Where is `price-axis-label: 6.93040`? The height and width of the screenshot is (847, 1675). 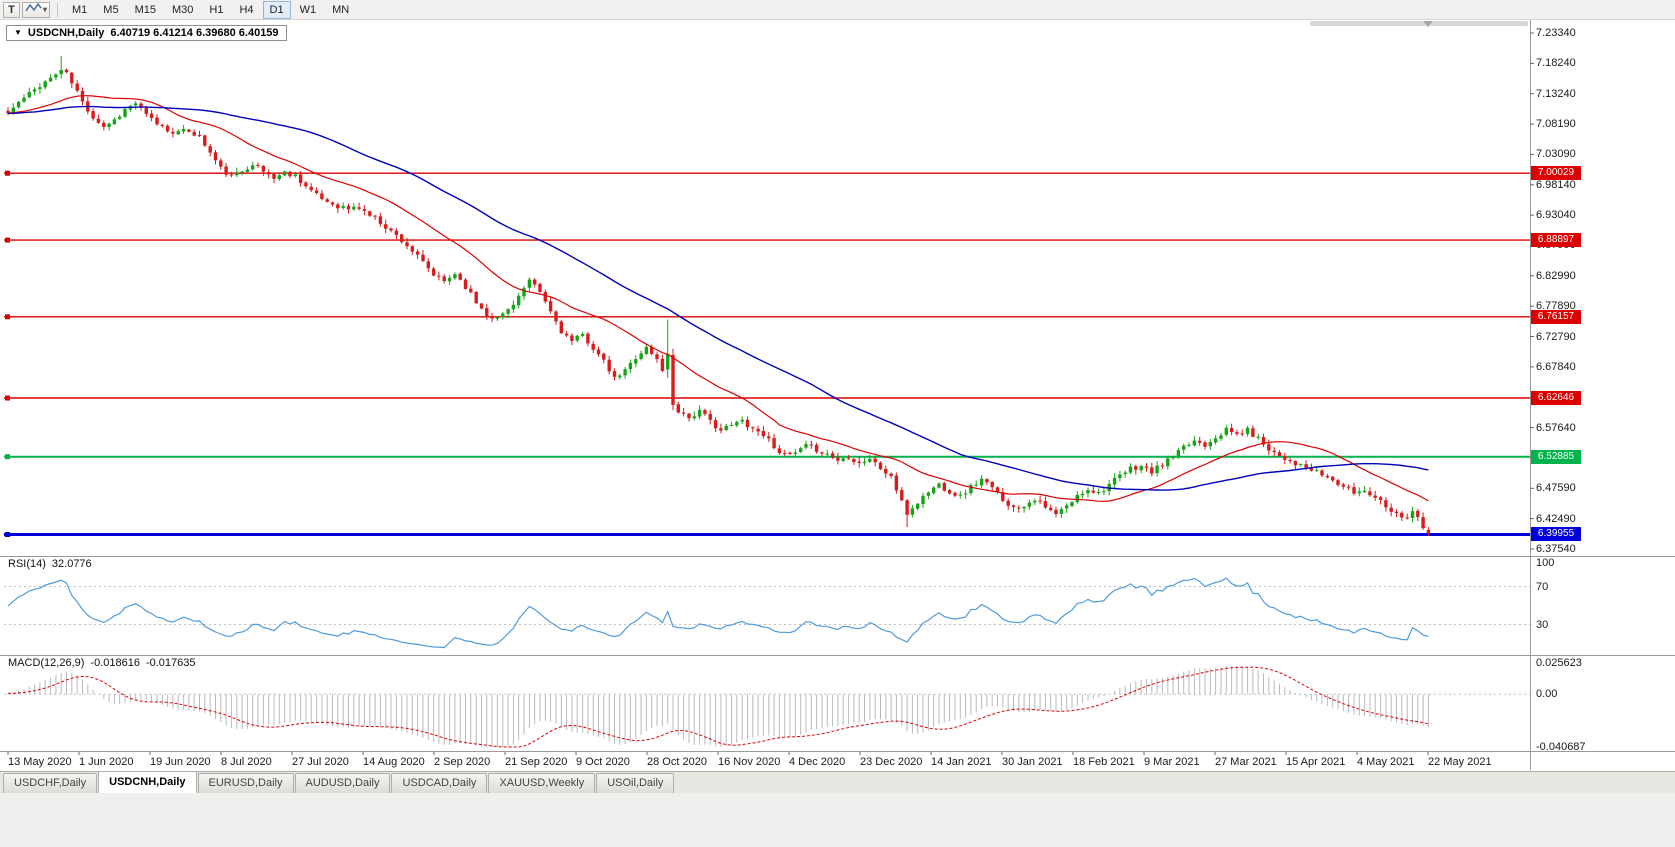
price-axis-label: 6.93040 is located at coordinates (1556, 215).